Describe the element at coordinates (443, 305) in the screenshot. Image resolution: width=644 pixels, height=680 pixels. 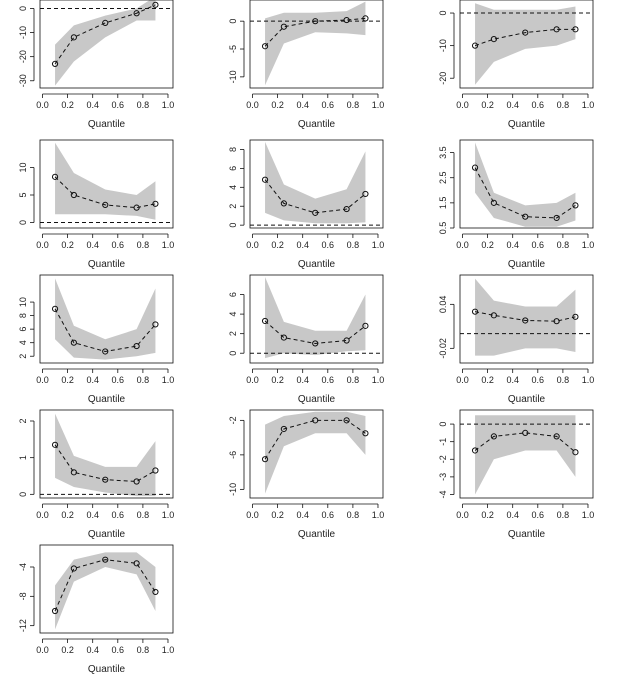
I see `y-tick-label: 0.04` at that location.